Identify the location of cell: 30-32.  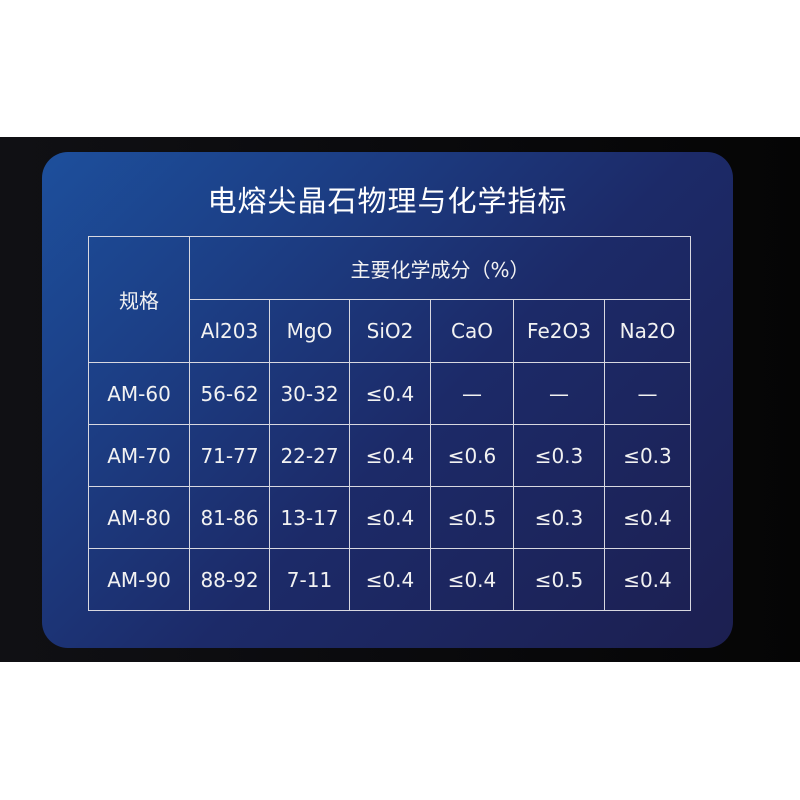
(309, 393).